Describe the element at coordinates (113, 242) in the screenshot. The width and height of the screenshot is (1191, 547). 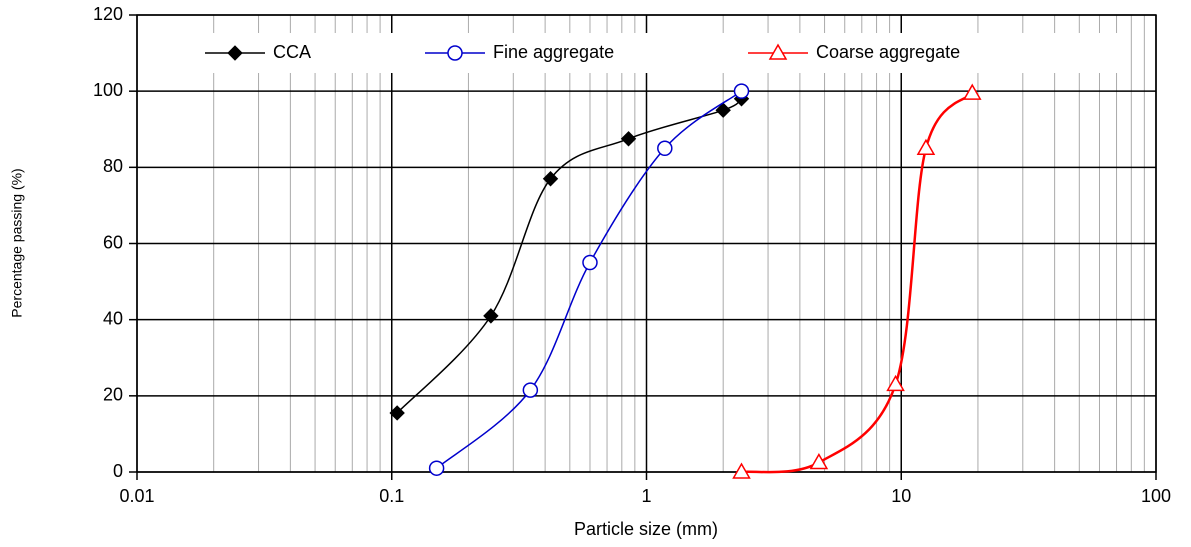
I see `y-tick-label: 60` at that location.